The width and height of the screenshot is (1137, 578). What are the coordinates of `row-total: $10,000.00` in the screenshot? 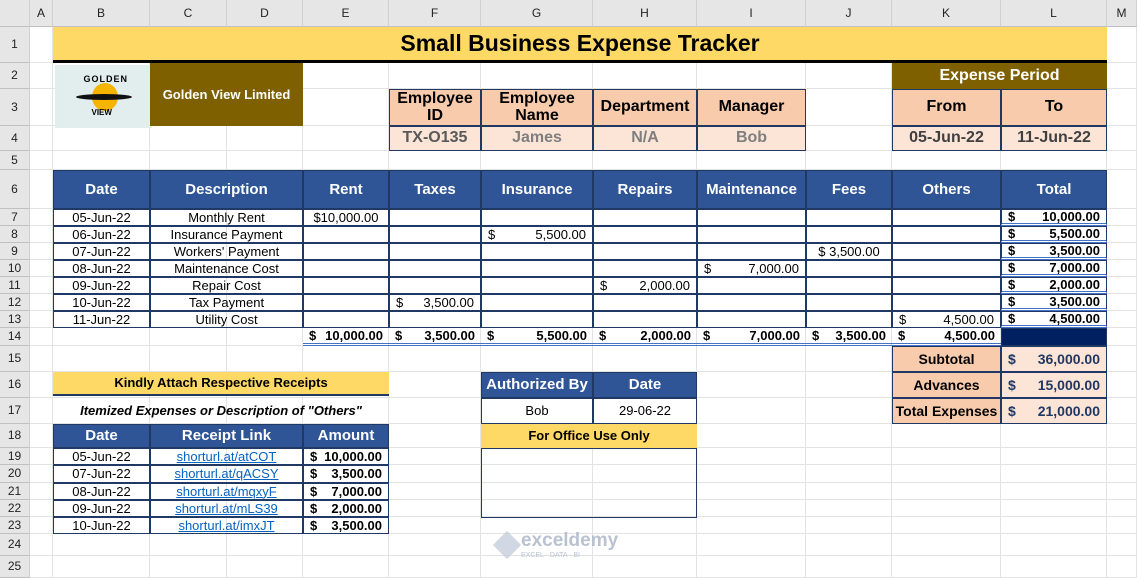 It's located at (1054, 217).